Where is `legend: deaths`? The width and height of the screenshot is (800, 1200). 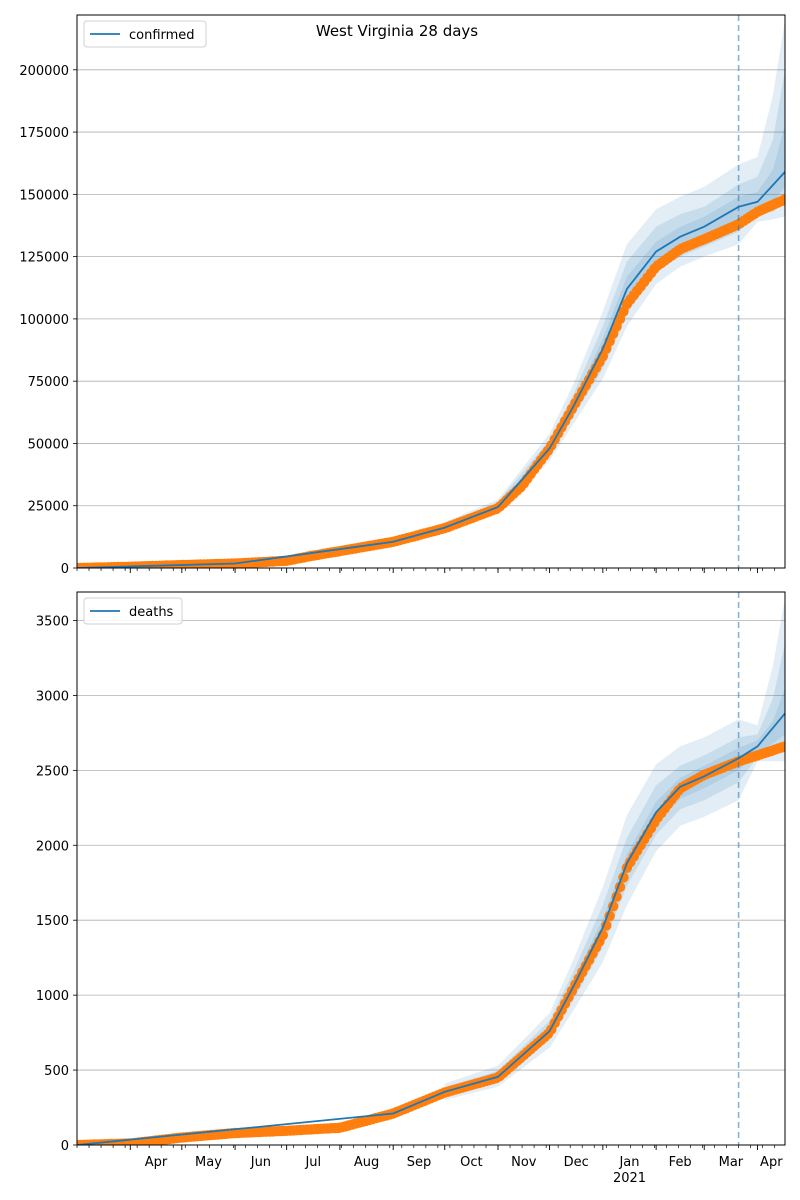
legend: deaths is located at coordinates (133, 611).